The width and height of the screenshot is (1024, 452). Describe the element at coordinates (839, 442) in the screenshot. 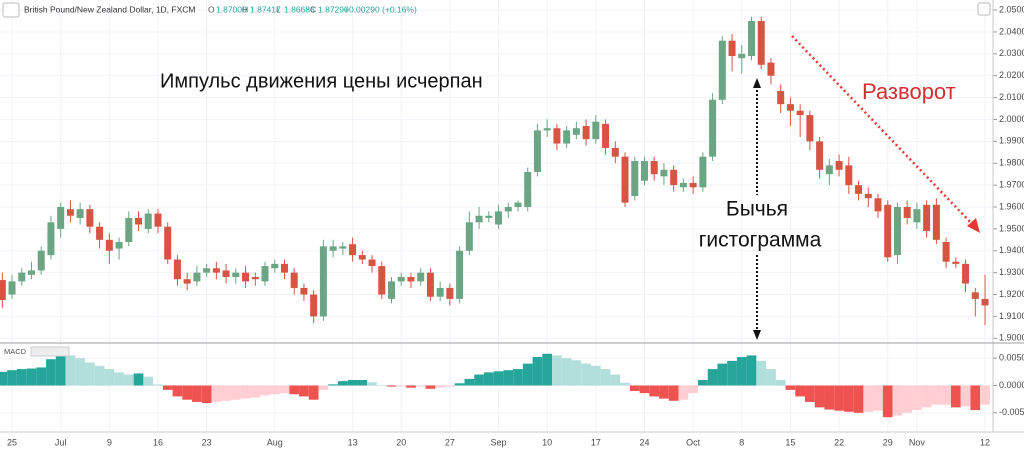

I see `x-tick-label: 22` at that location.